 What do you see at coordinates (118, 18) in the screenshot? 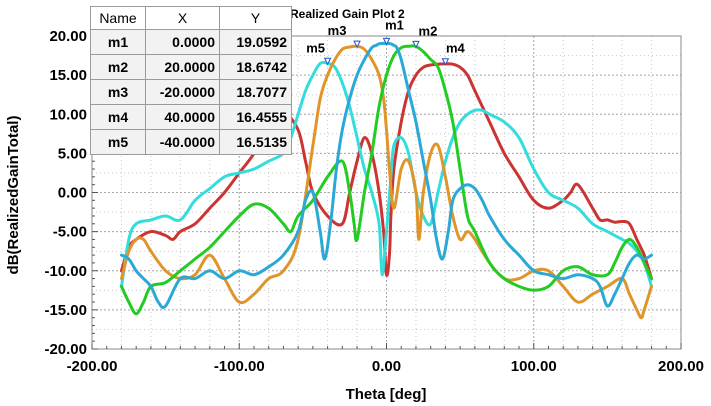
I see `header-name: Name` at bounding box center [118, 18].